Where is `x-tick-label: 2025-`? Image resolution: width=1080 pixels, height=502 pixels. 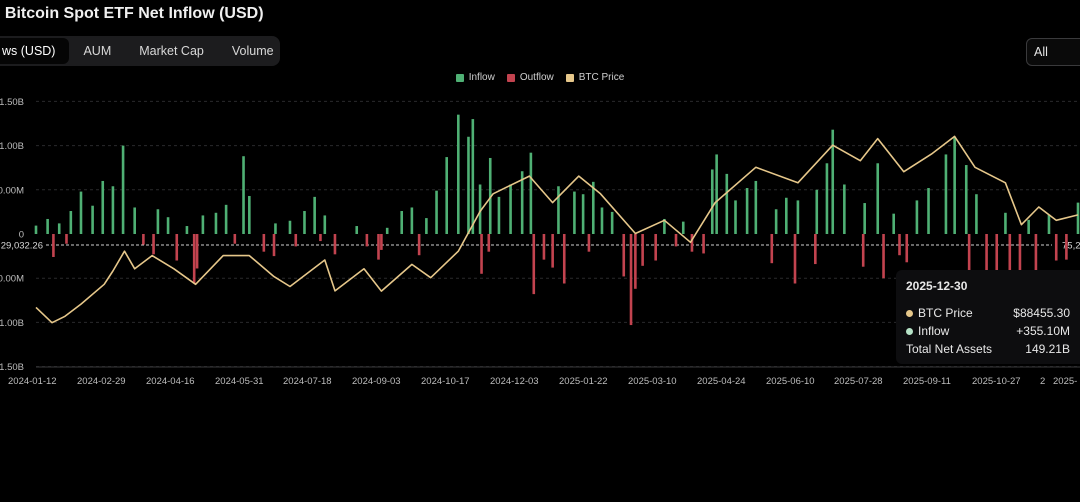 x-tick-label: 2025- is located at coordinates (1065, 381).